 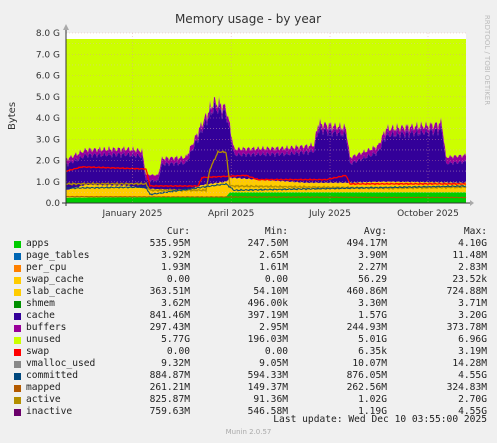 What do you see at coordinates (469, 363) in the screenshot?
I see `legend-max: 14.28M` at bounding box center [469, 363].